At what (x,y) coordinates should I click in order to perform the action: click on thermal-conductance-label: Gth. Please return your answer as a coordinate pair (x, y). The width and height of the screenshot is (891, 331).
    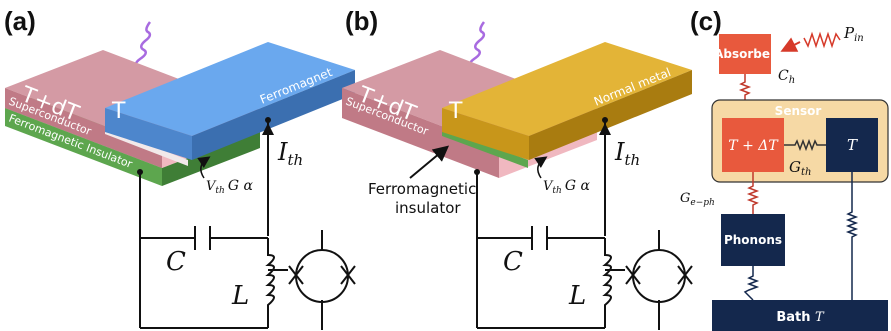
    Looking at the image, I should click on (800, 168).